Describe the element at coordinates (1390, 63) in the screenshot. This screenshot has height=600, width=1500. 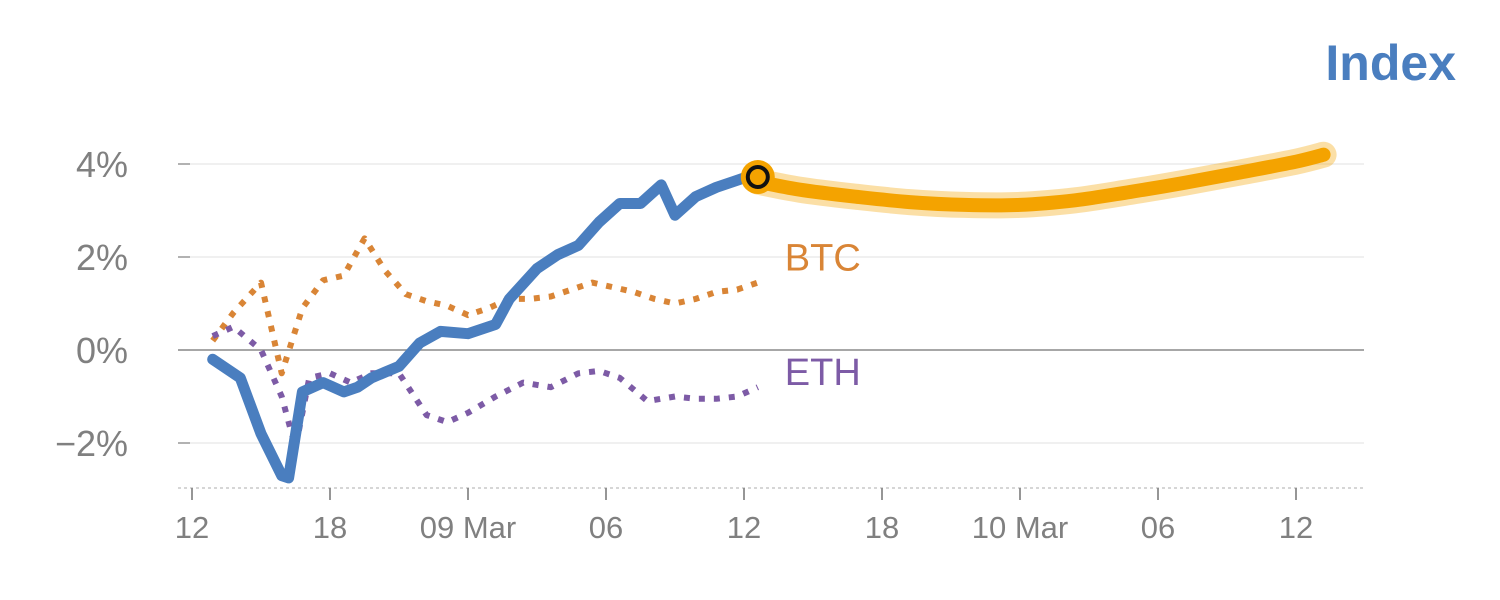
I see `chart-title: Index` at that location.